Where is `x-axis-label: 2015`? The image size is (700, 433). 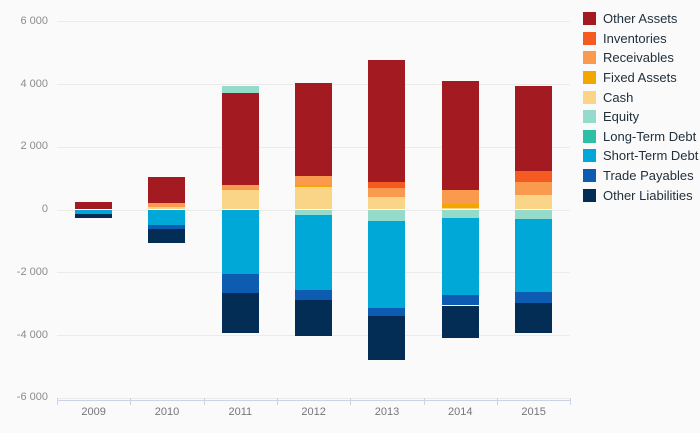
x-axis-label: 2015 is located at coordinates (533, 412).